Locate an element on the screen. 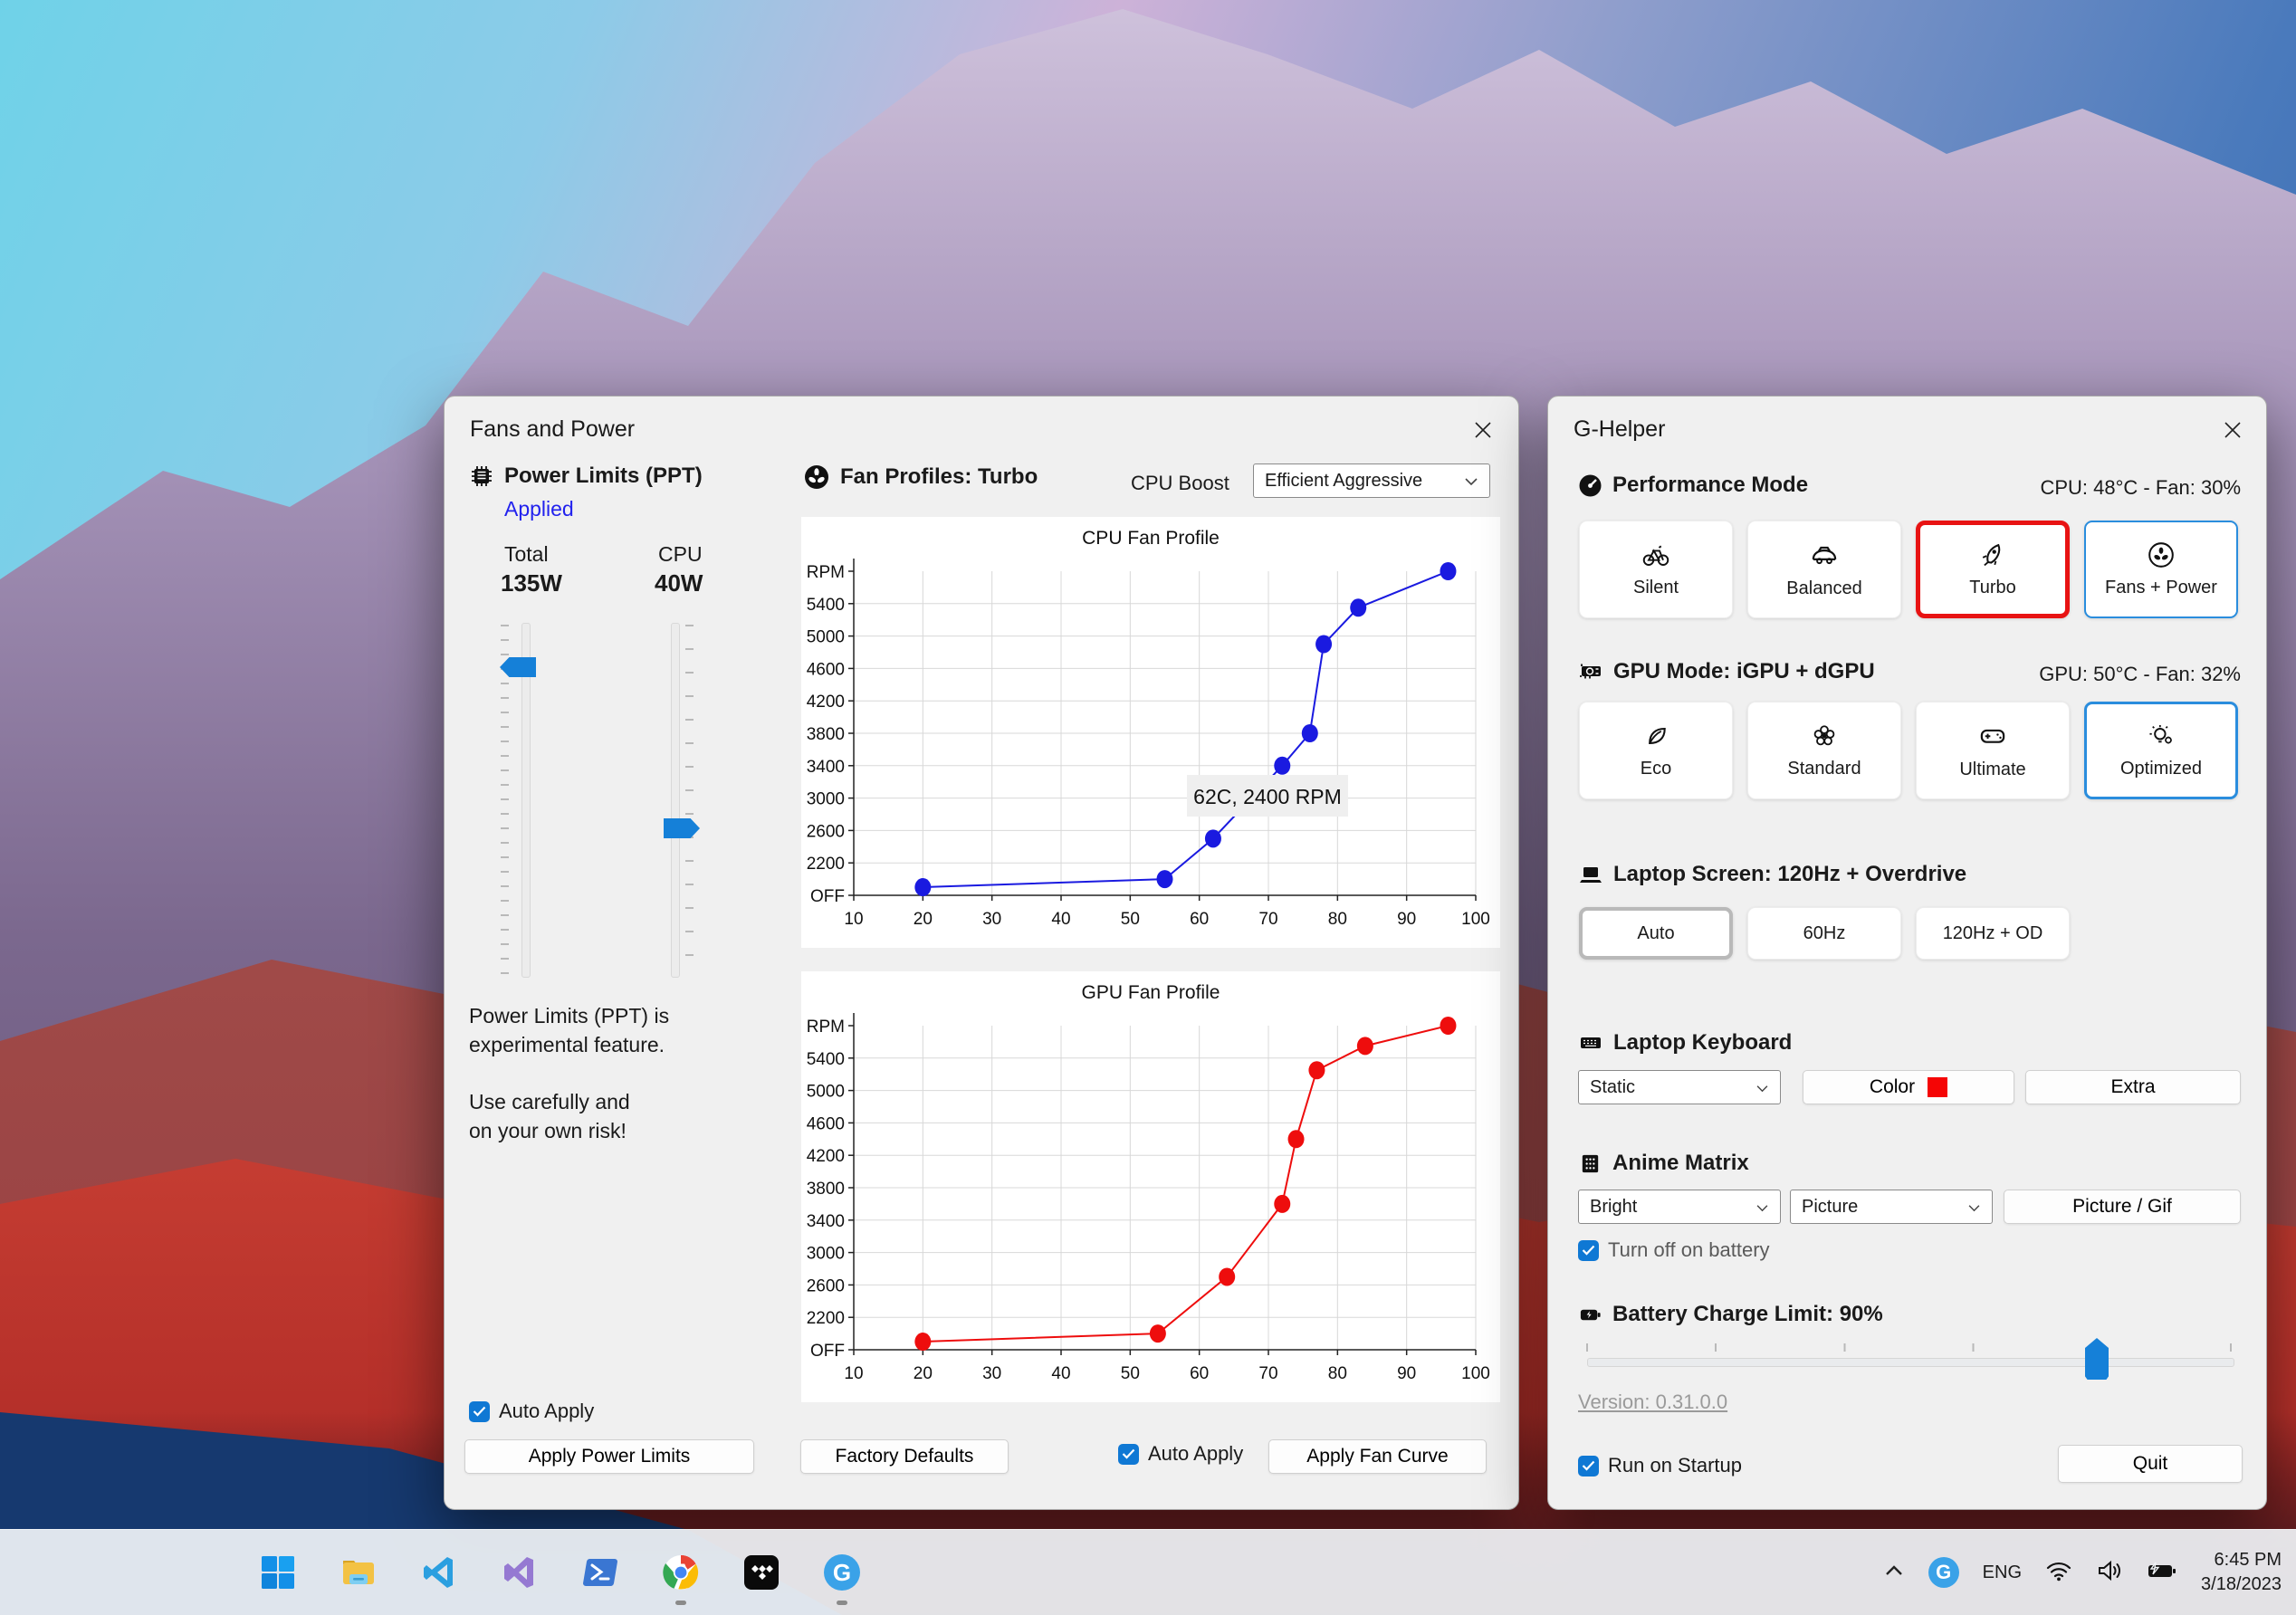 The width and height of the screenshot is (2296, 1615). turn-off-on-battery-checkbox: Turn off on battery is located at coordinates (1674, 1250).